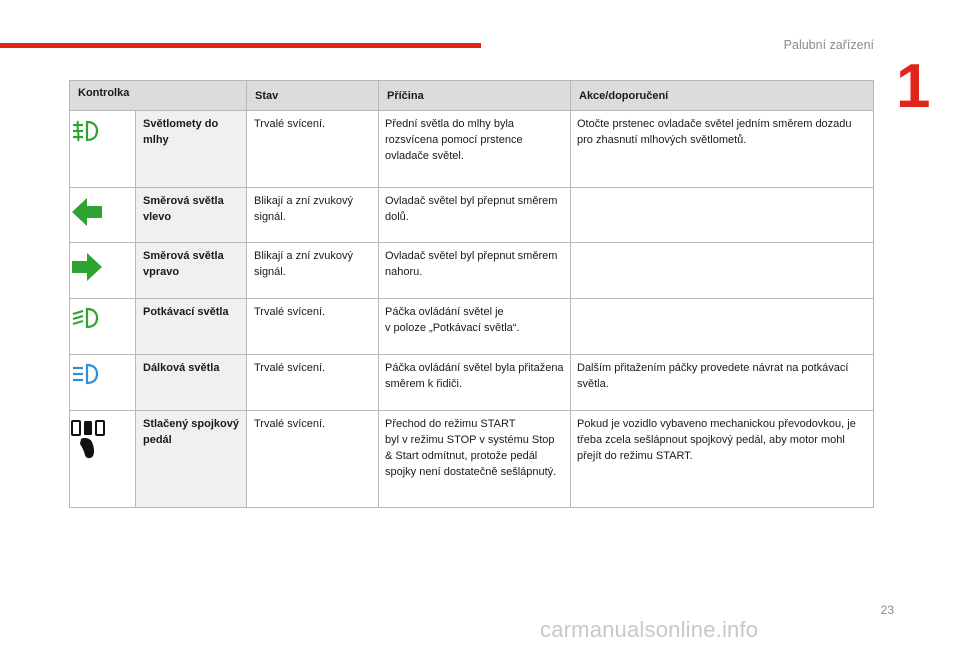 The width and height of the screenshot is (960, 649). I want to click on clutch-pedal-icon, so click(89, 439).